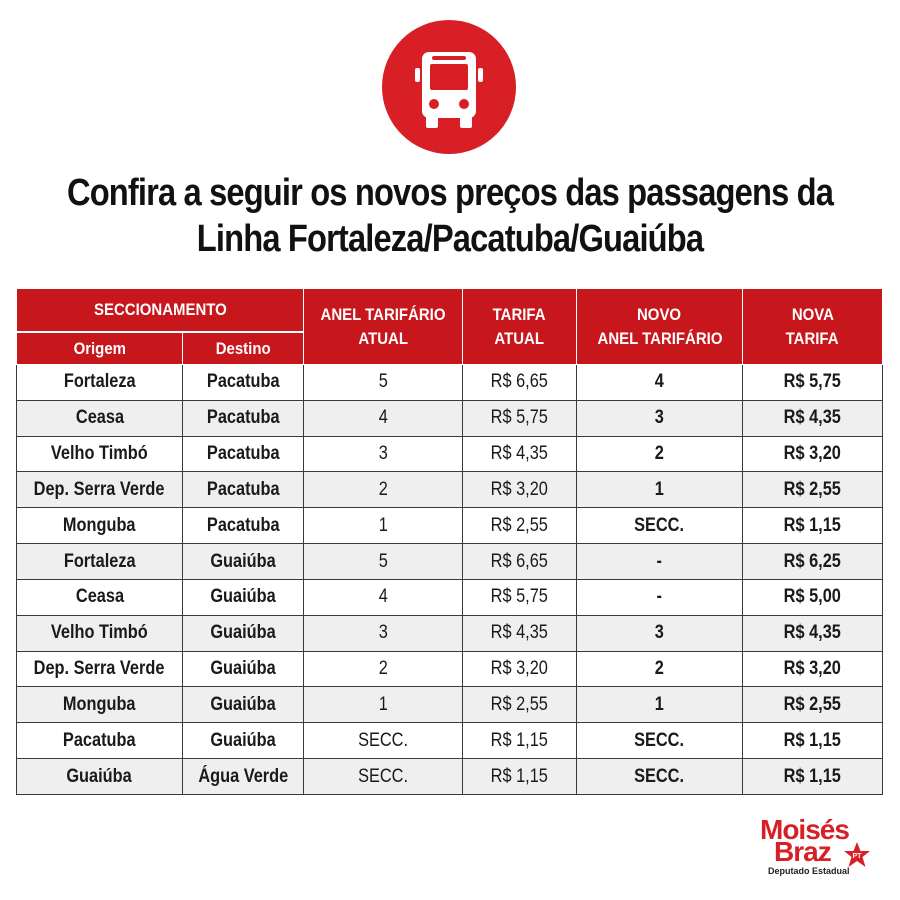 Image resolution: width=900 pixels, height=900 pixels. I want to click on table-row: Ceasa Guaiúba 4 R$ 5,75- R$ 5,00, so click(449, 597).